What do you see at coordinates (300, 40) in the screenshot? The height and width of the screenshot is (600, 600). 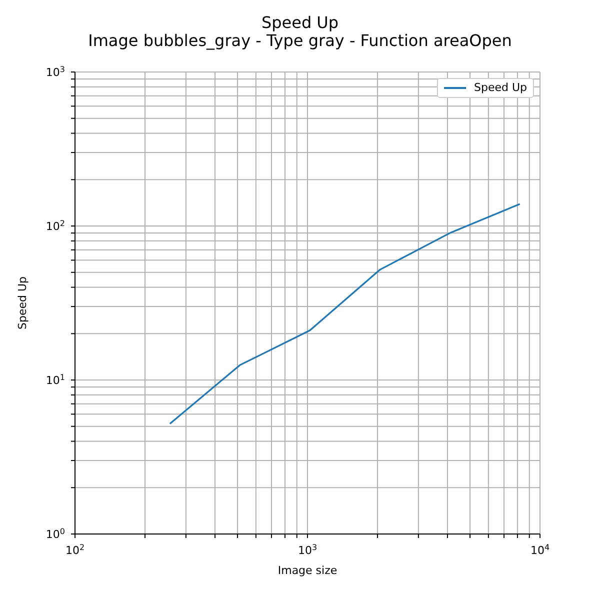 I see `chart-subtitle: Image bubbles_gray - Type gray - Function areaOpen` at bounding box center [300, 40].